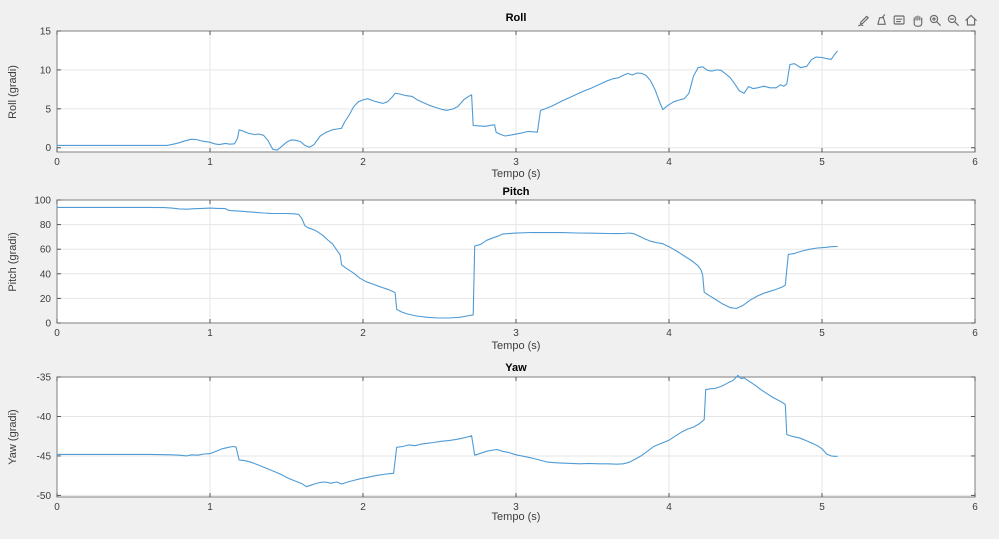 The image size is (999, 539). What do you see at coordinates (46, 225) in the screenshot?
I see `pitch-ytick-label: 80` at bounding box center [46, 225].